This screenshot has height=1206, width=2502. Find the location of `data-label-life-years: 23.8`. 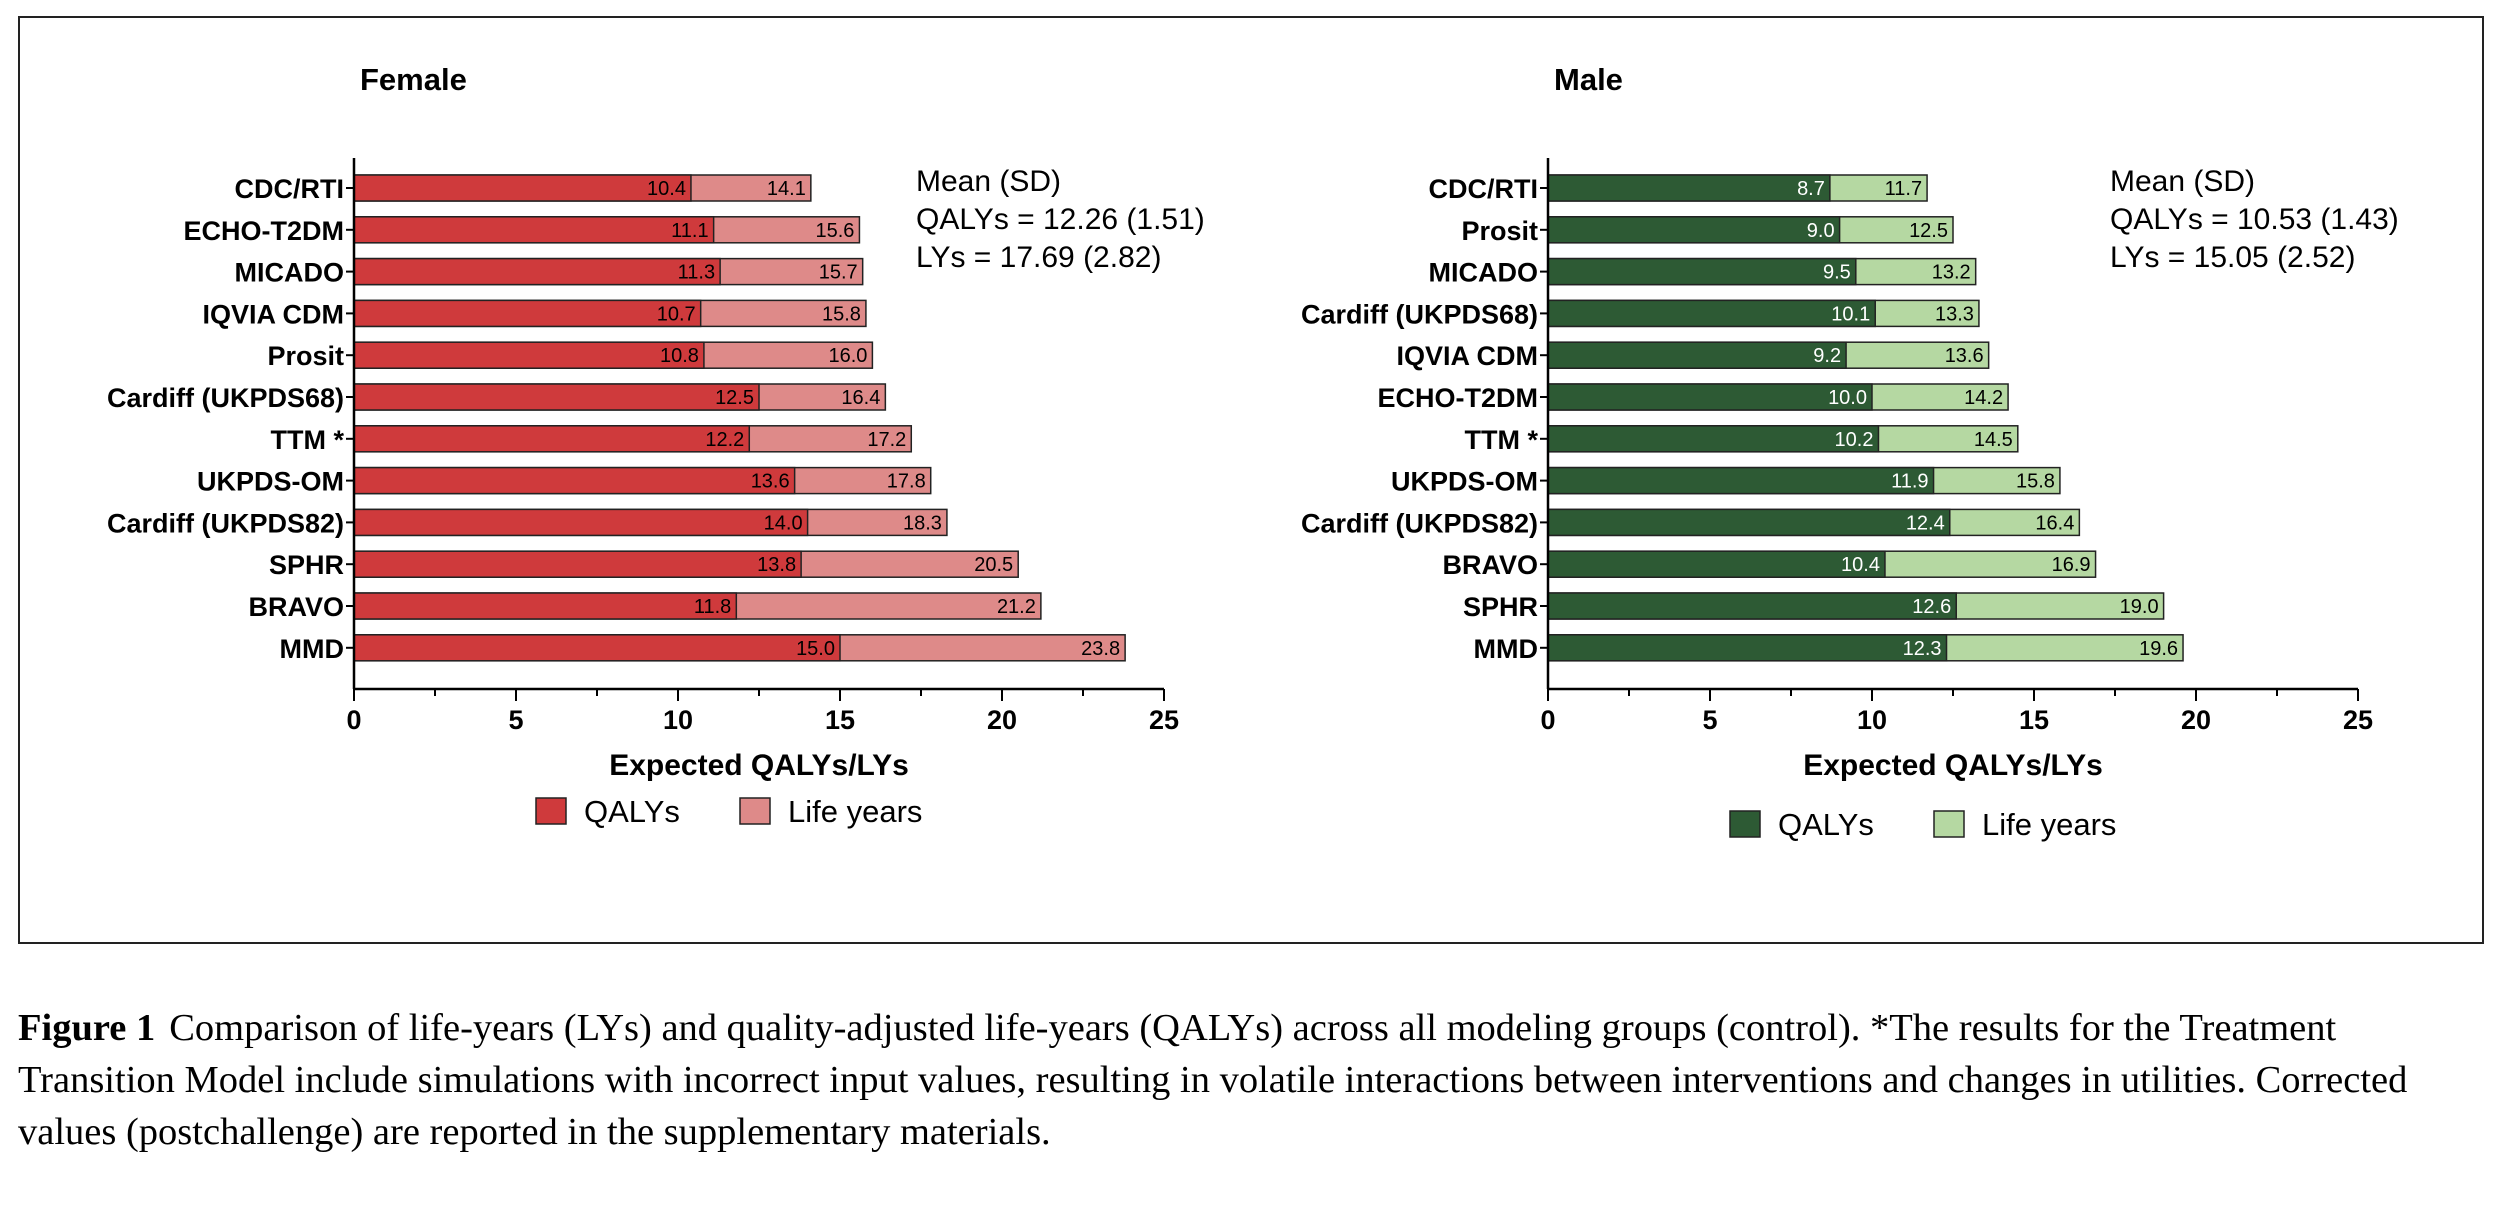

data-label-life-years: 23.8 is located at coordinates (1100, 649).